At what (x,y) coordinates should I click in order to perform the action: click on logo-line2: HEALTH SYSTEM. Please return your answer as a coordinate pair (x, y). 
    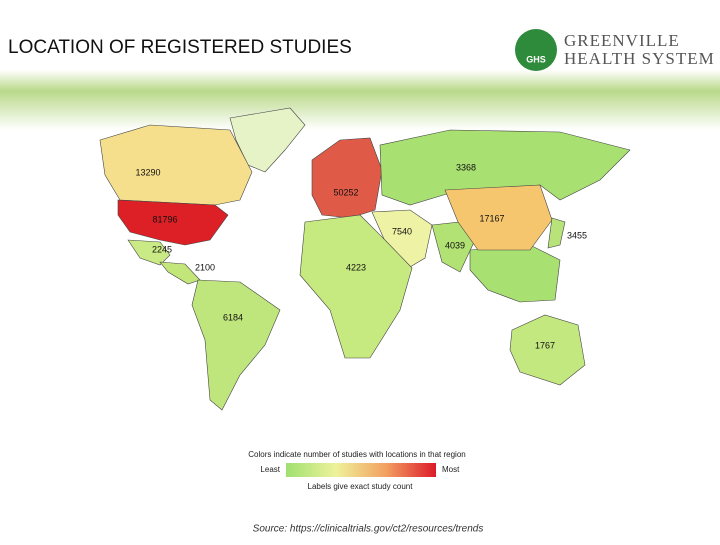
    Looking at the image, I should click on (639, 58).